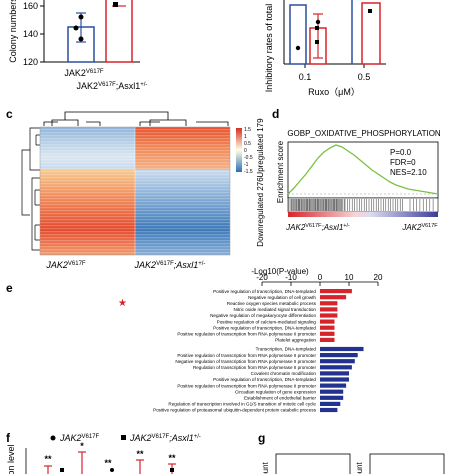 The image size is (474, 474). What do you see at coordinates (136, 118) in the screenshot?
I see `panel-c-column-dendrogram` at bounding box center [136, 118].